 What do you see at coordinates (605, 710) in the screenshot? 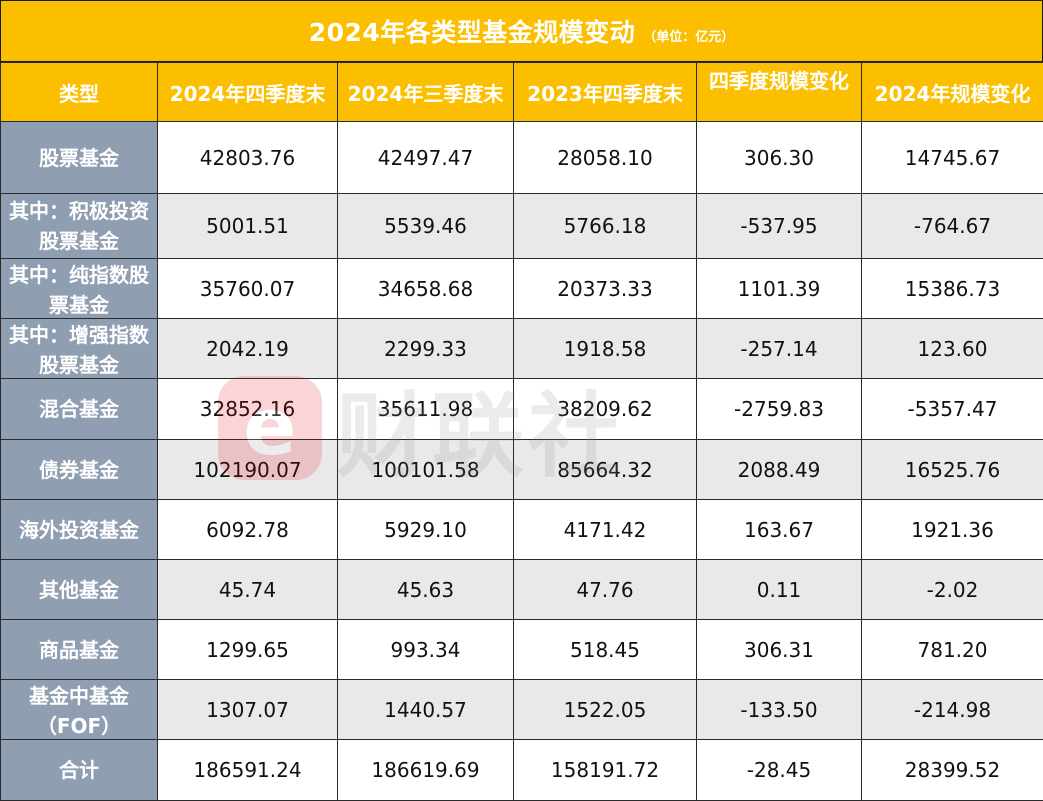
I see `cell-2023q4: 1522.05` at bounding box center [605, 710].